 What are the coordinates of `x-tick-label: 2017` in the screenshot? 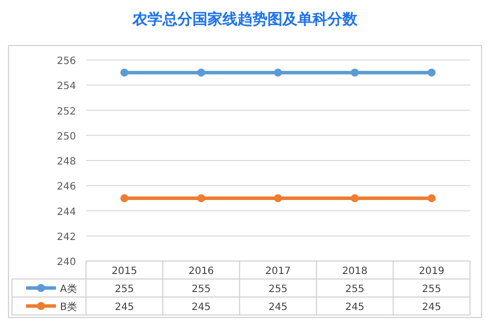 It's located at (278, 271).